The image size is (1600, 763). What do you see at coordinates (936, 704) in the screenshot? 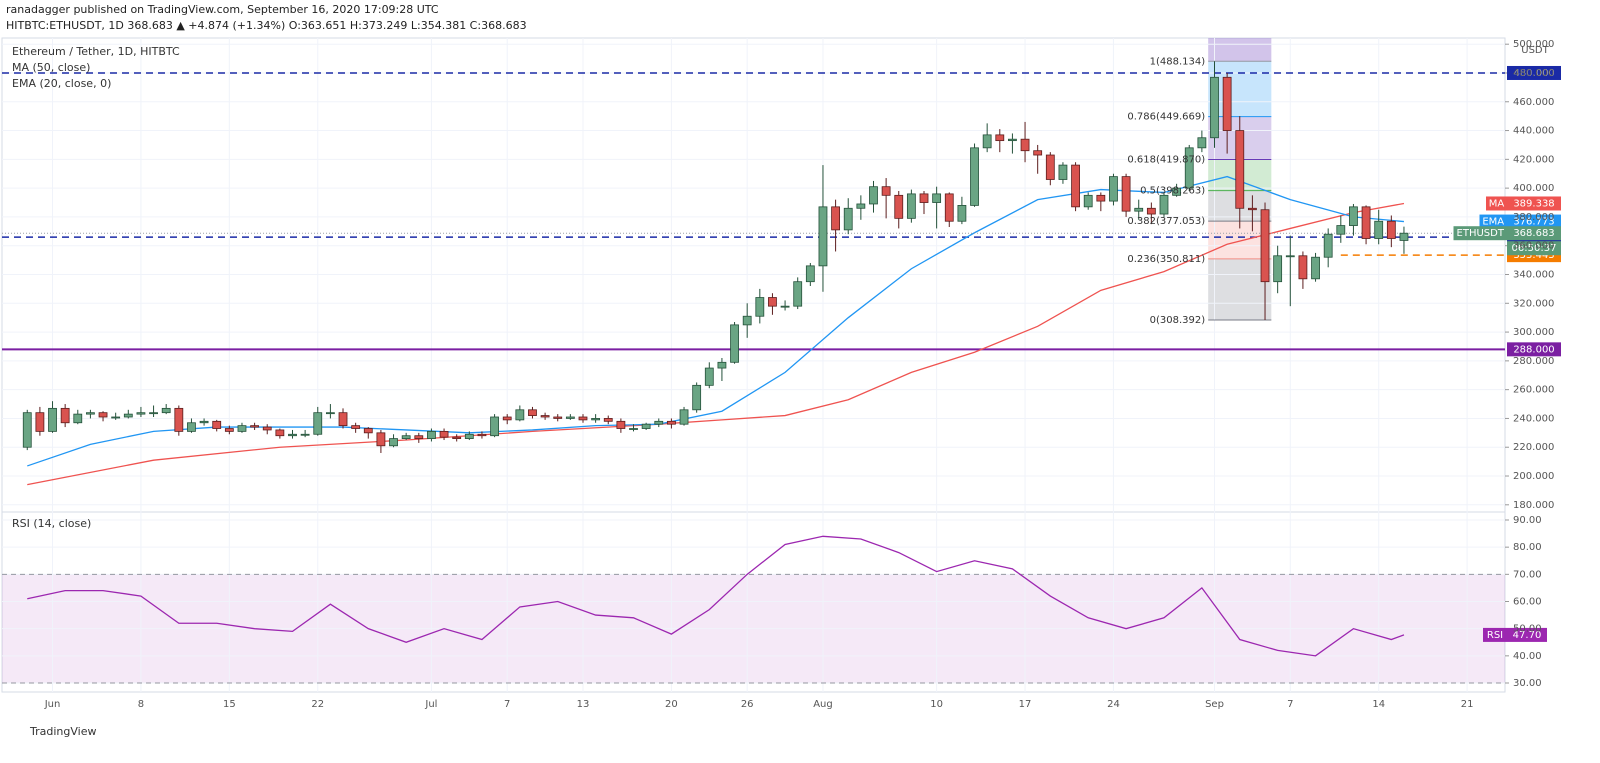
I see `x-tick-label: 10` at bounding box center [936, 704].